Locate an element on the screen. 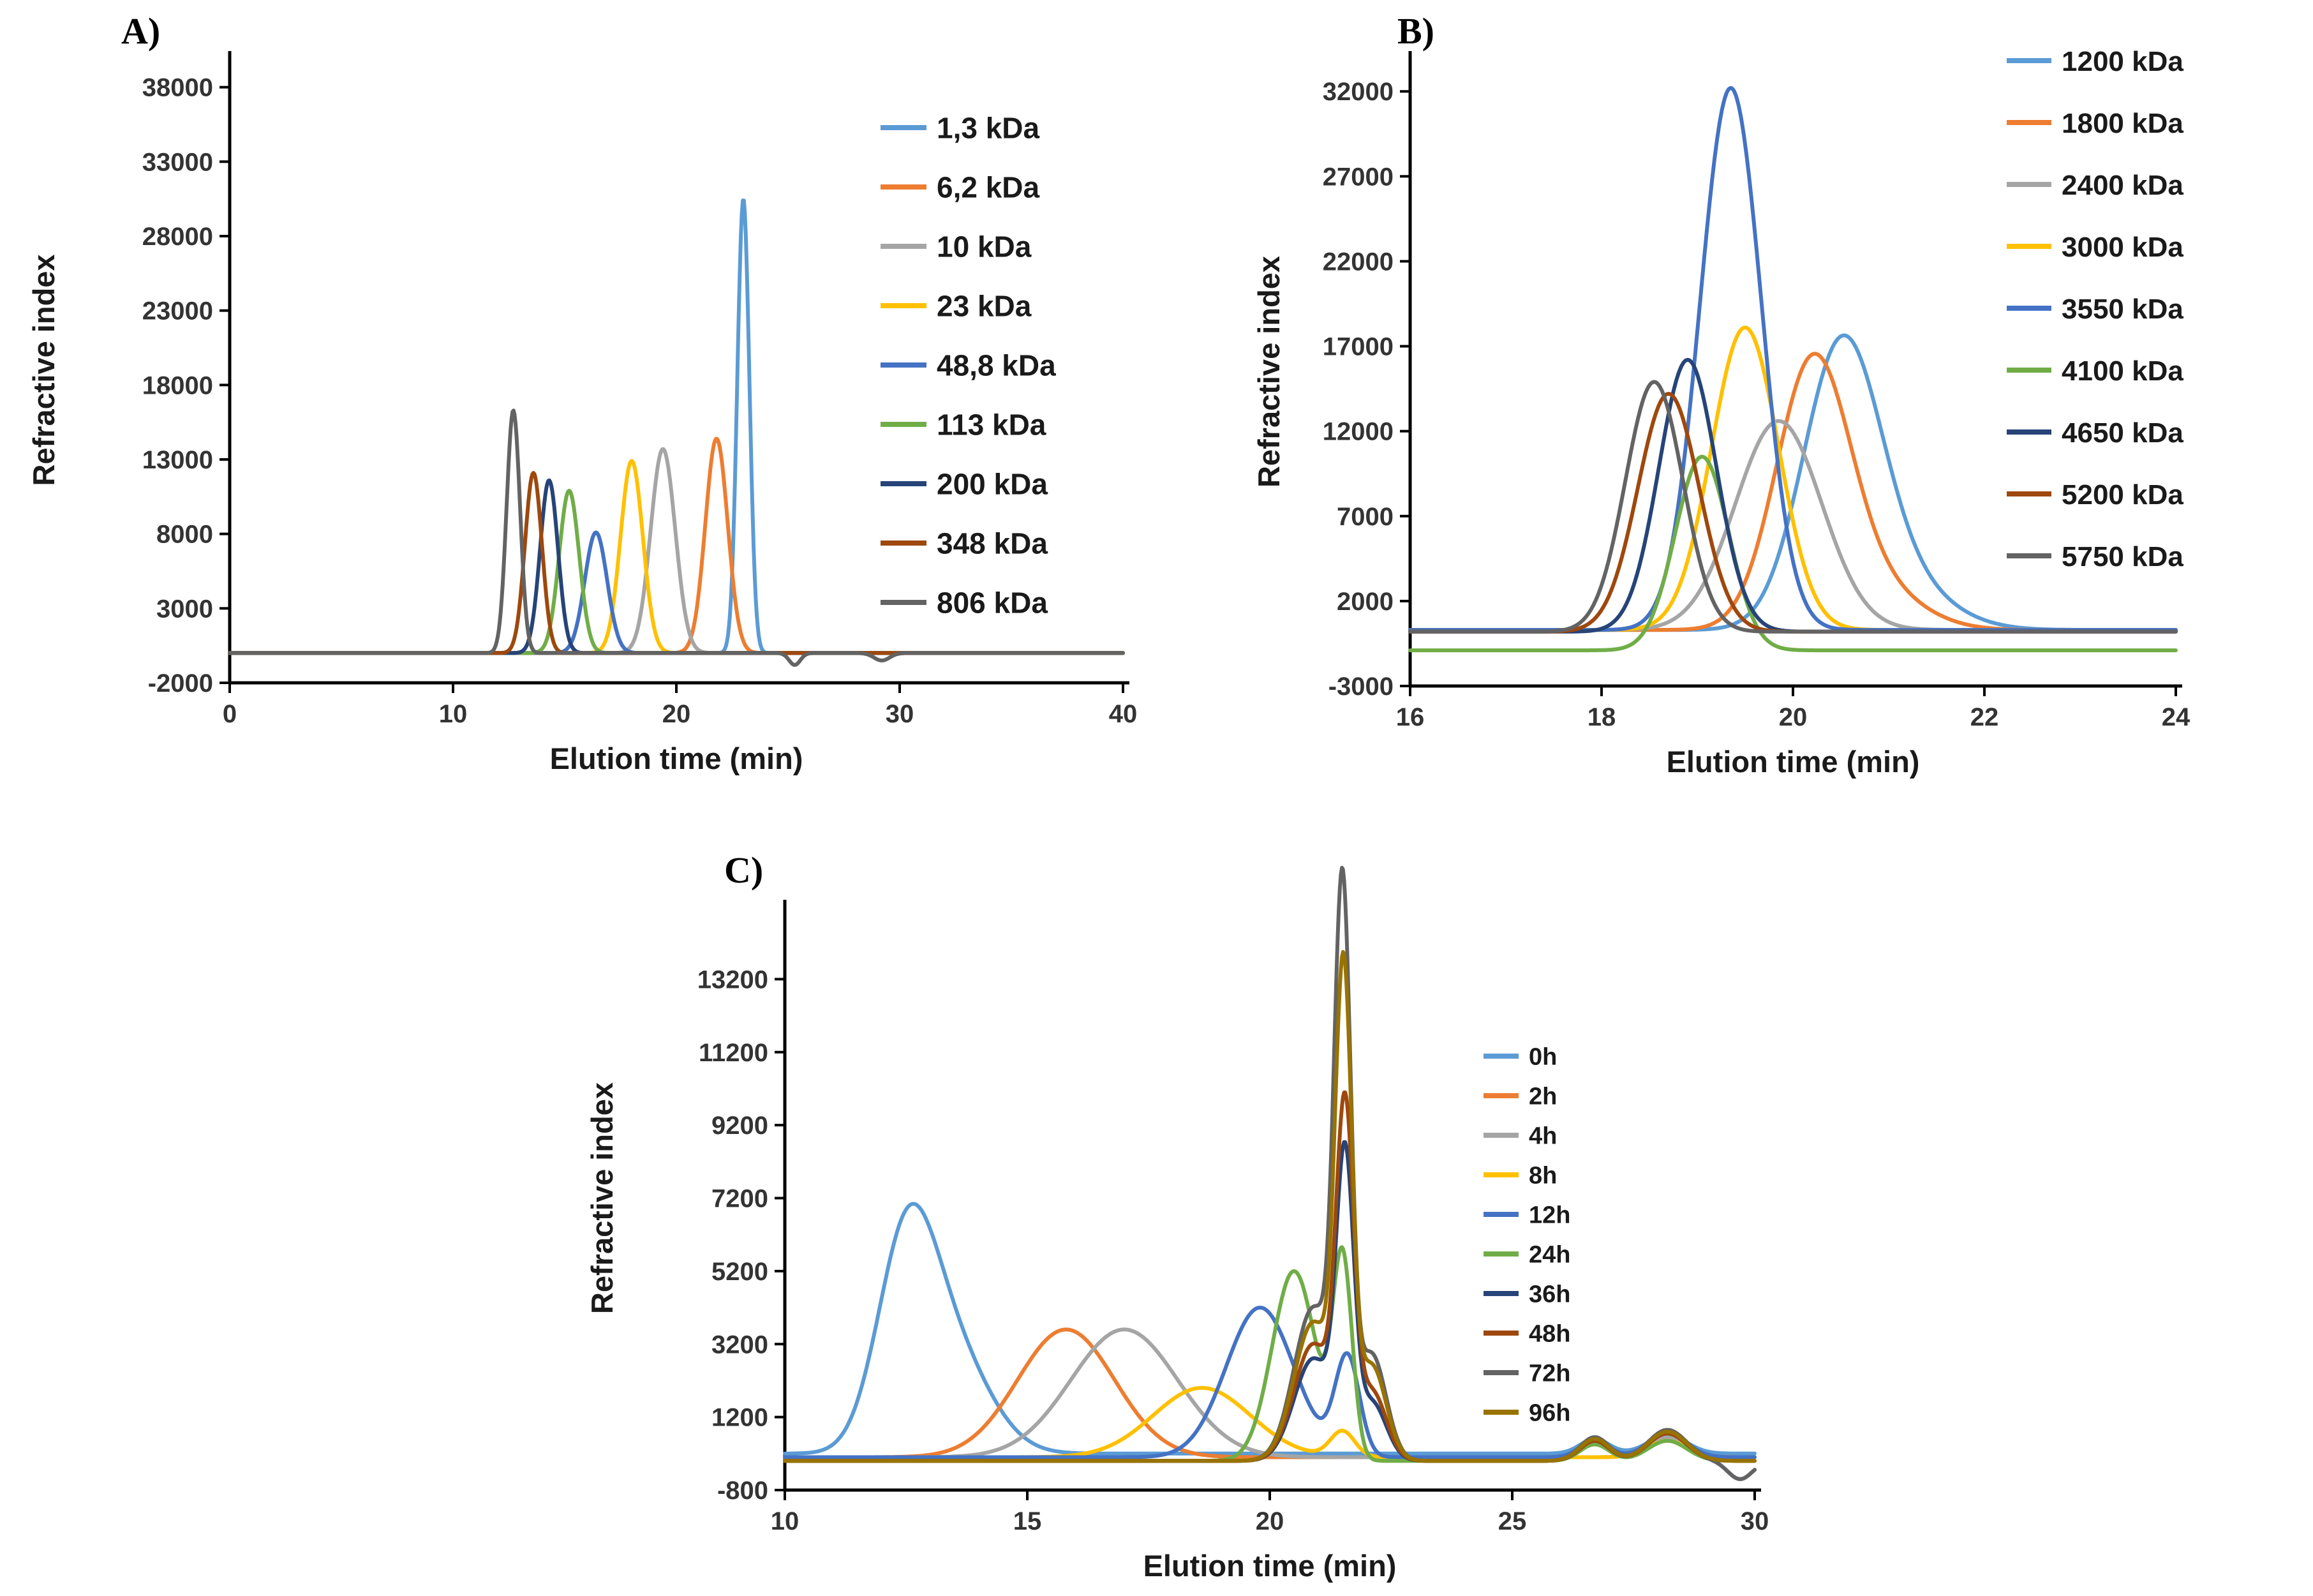  legend-item: 3550 kDa is located at coordinates (2095, 309).